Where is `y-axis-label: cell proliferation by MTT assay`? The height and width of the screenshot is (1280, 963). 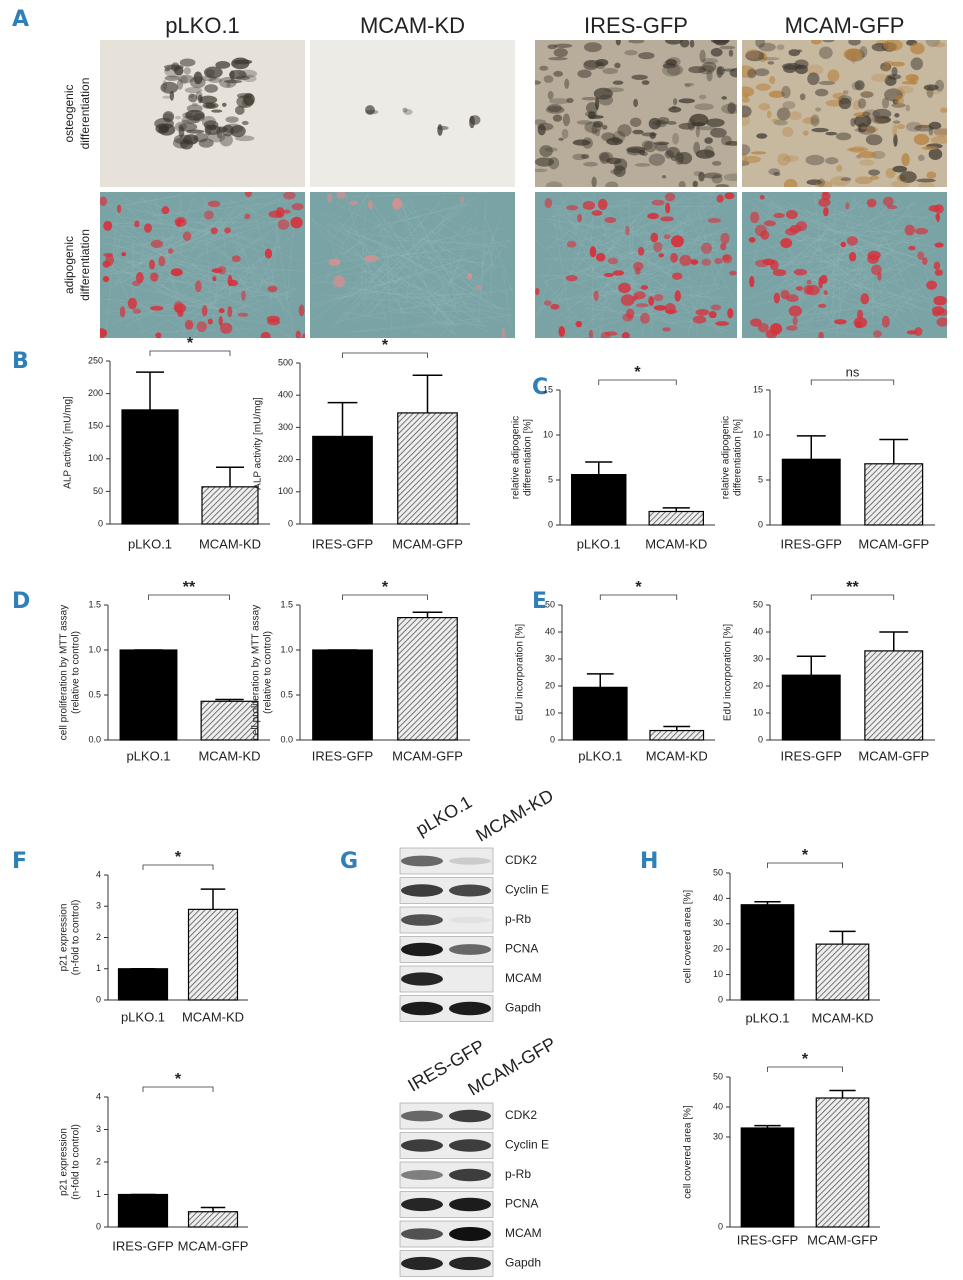 y-axis-label: cell proliferation by MTT assay is located at coordinates (64, 672).